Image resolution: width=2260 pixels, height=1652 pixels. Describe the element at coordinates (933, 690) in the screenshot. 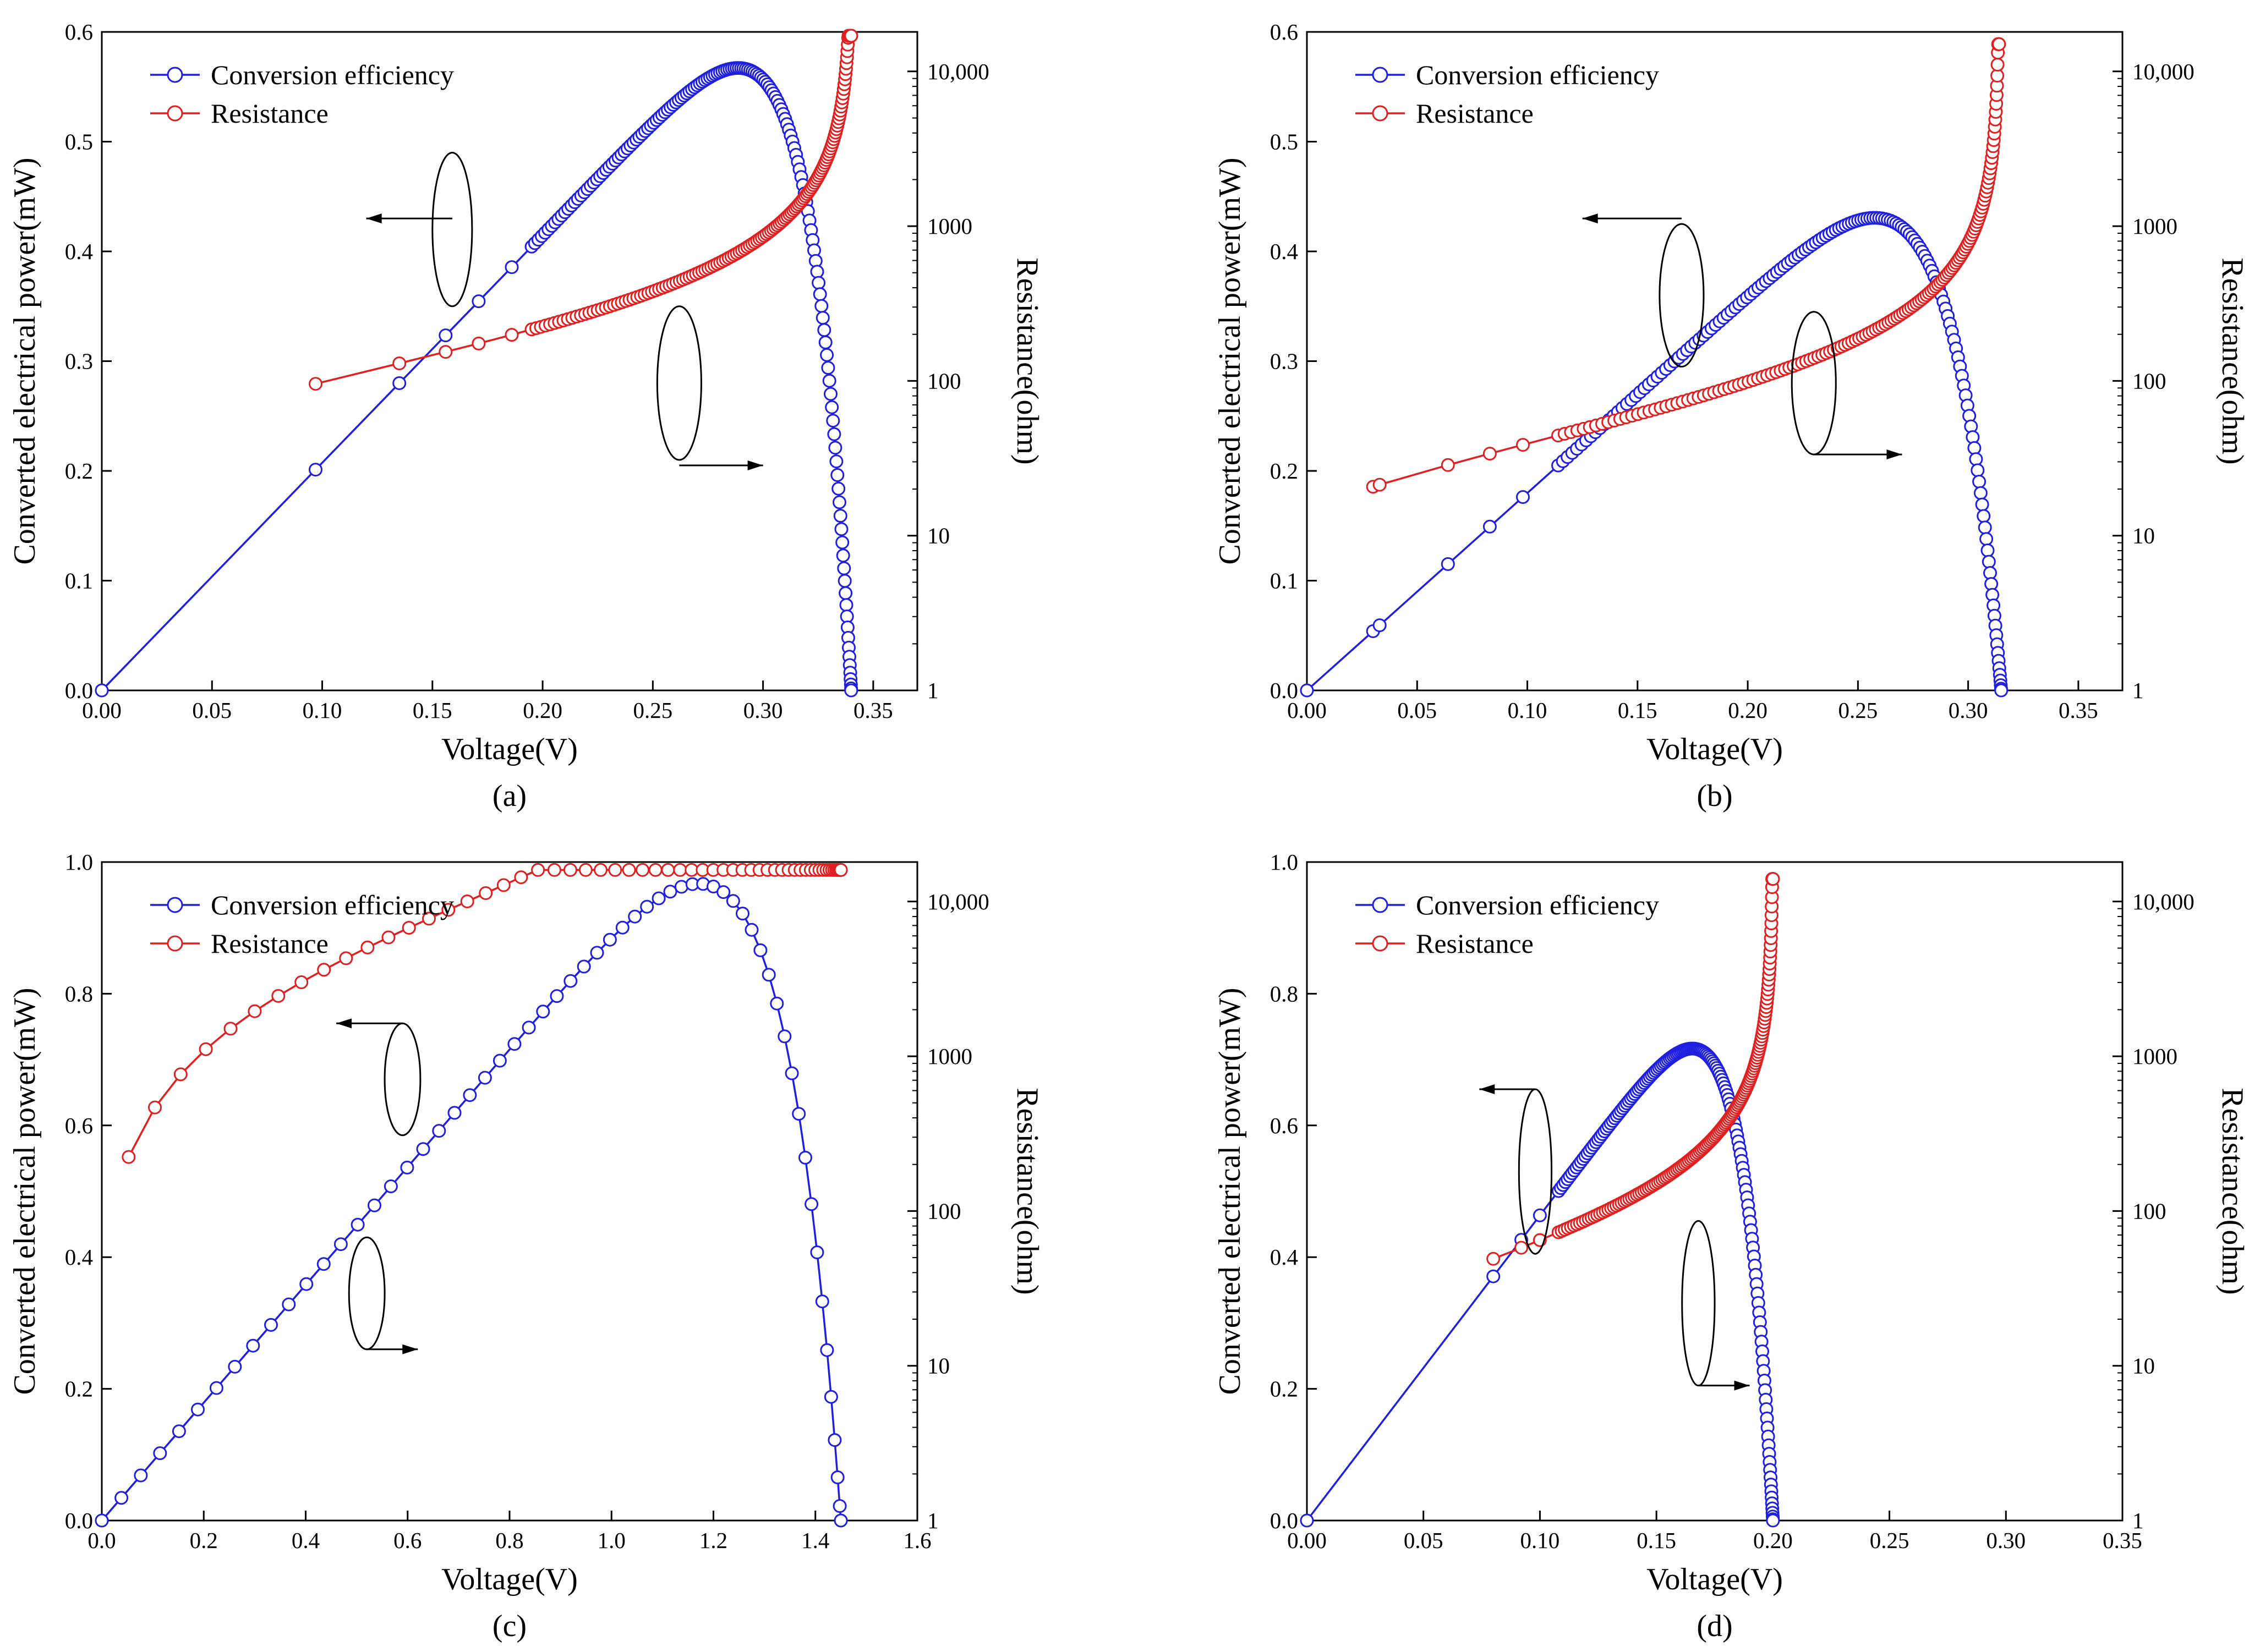

I see `y2-tick-label: 1` at that location.